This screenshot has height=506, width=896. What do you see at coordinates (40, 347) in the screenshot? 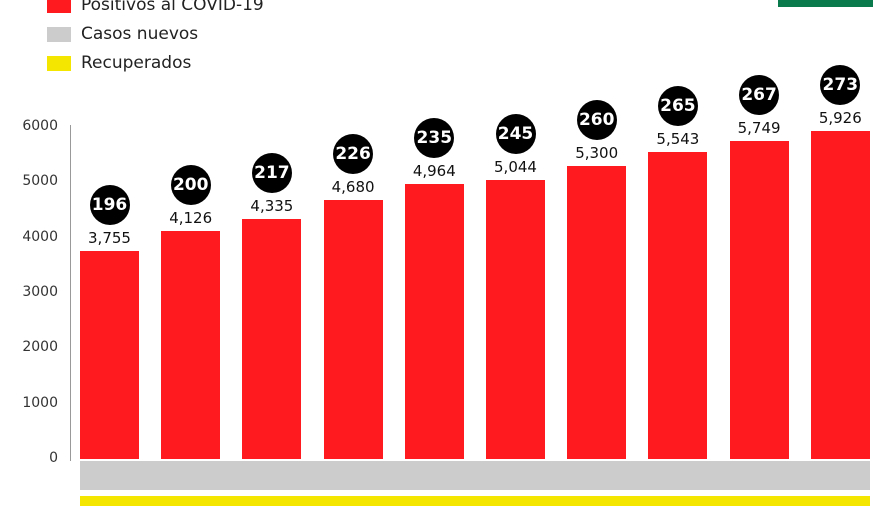
I see `y-tick-label: 2000` at bounding box center [40, 347].